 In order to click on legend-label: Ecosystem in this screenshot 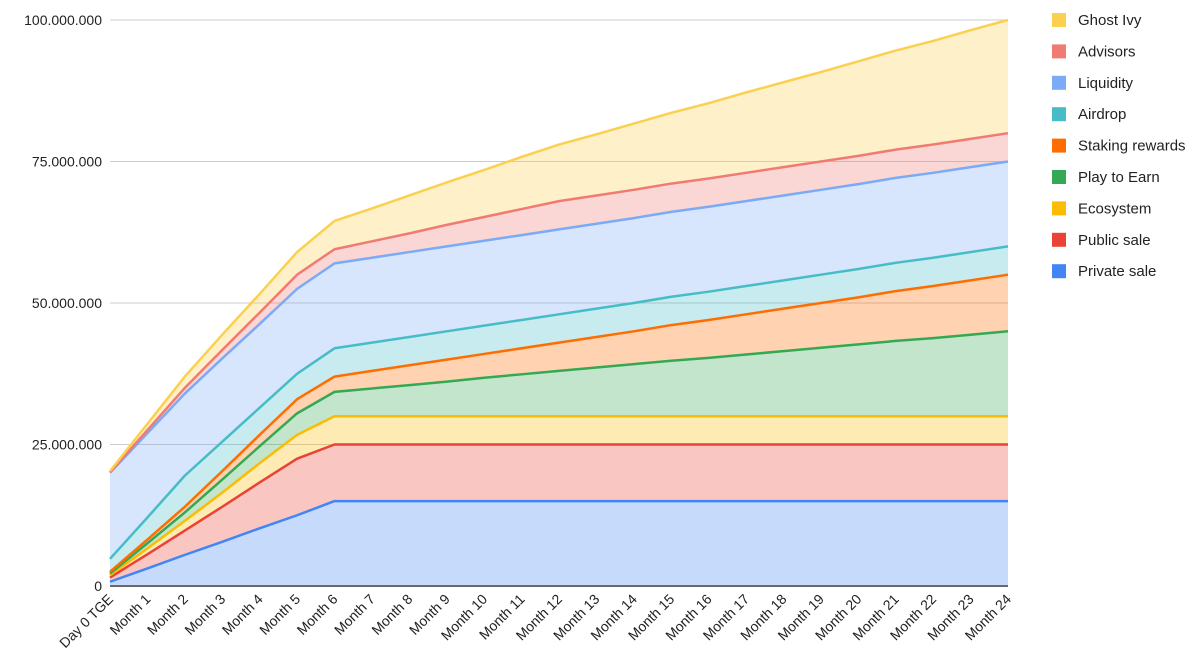, I will do `click(1114, 208)`.